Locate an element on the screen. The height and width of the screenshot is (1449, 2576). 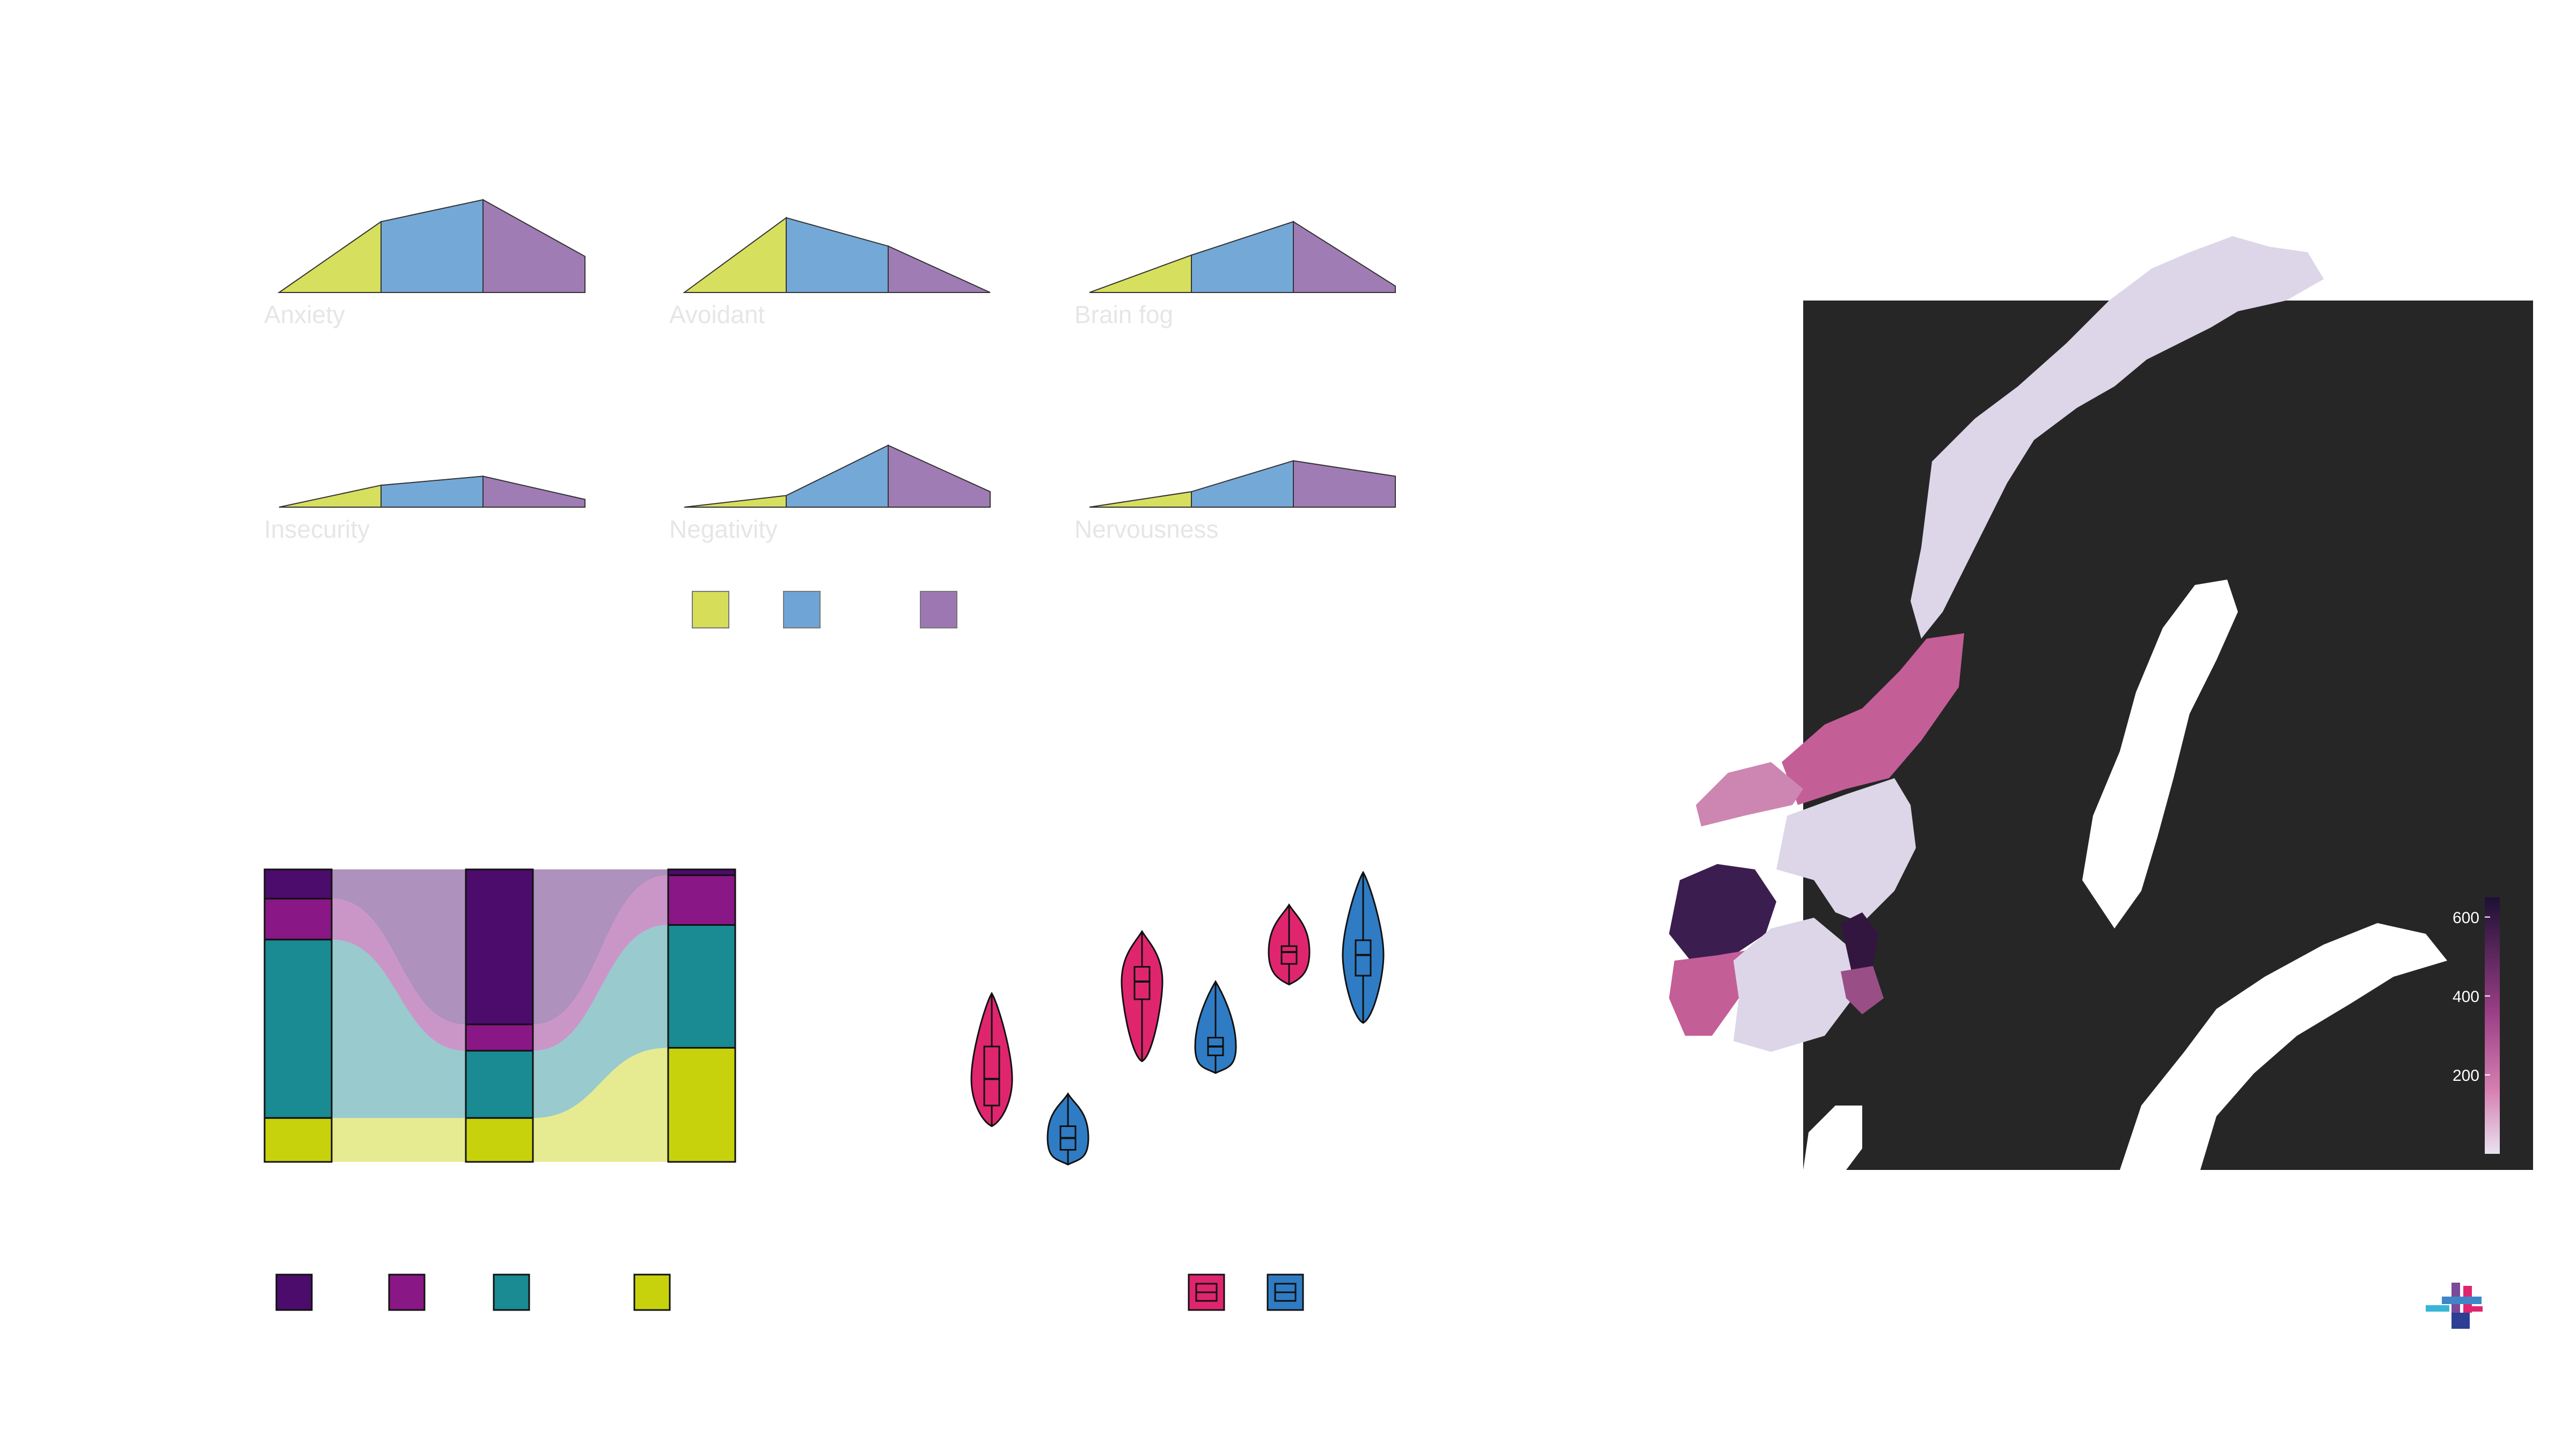
map-region-oslo is located at coordinates (1859, 941).